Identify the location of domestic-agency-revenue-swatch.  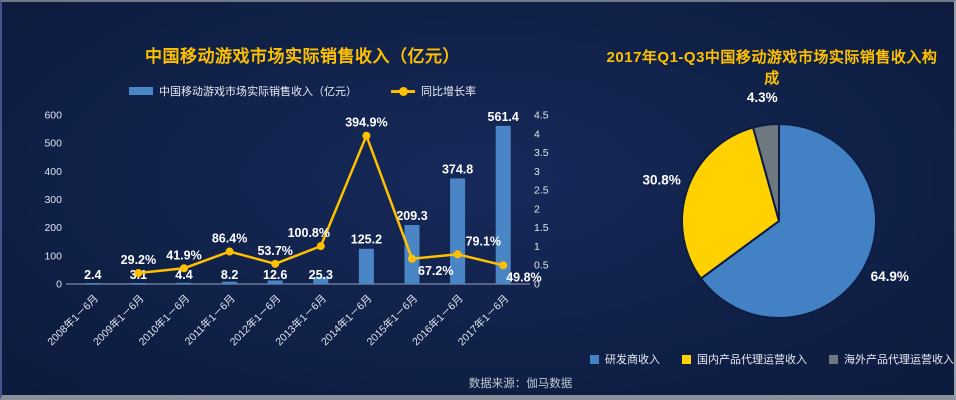
(686, 359).